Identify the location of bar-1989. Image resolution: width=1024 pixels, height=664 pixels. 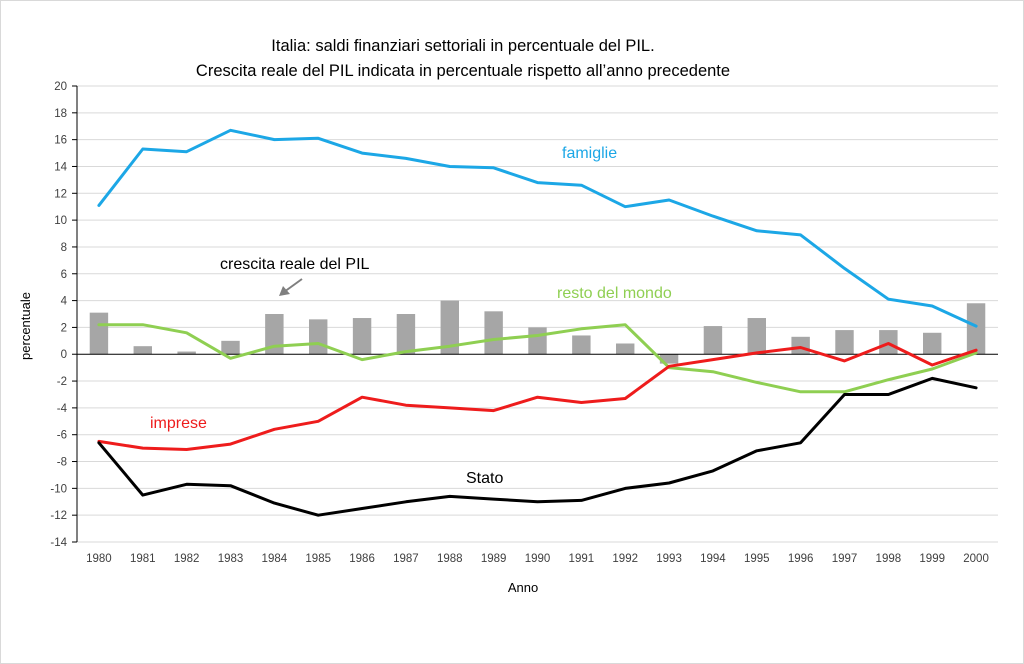
(493, 333).